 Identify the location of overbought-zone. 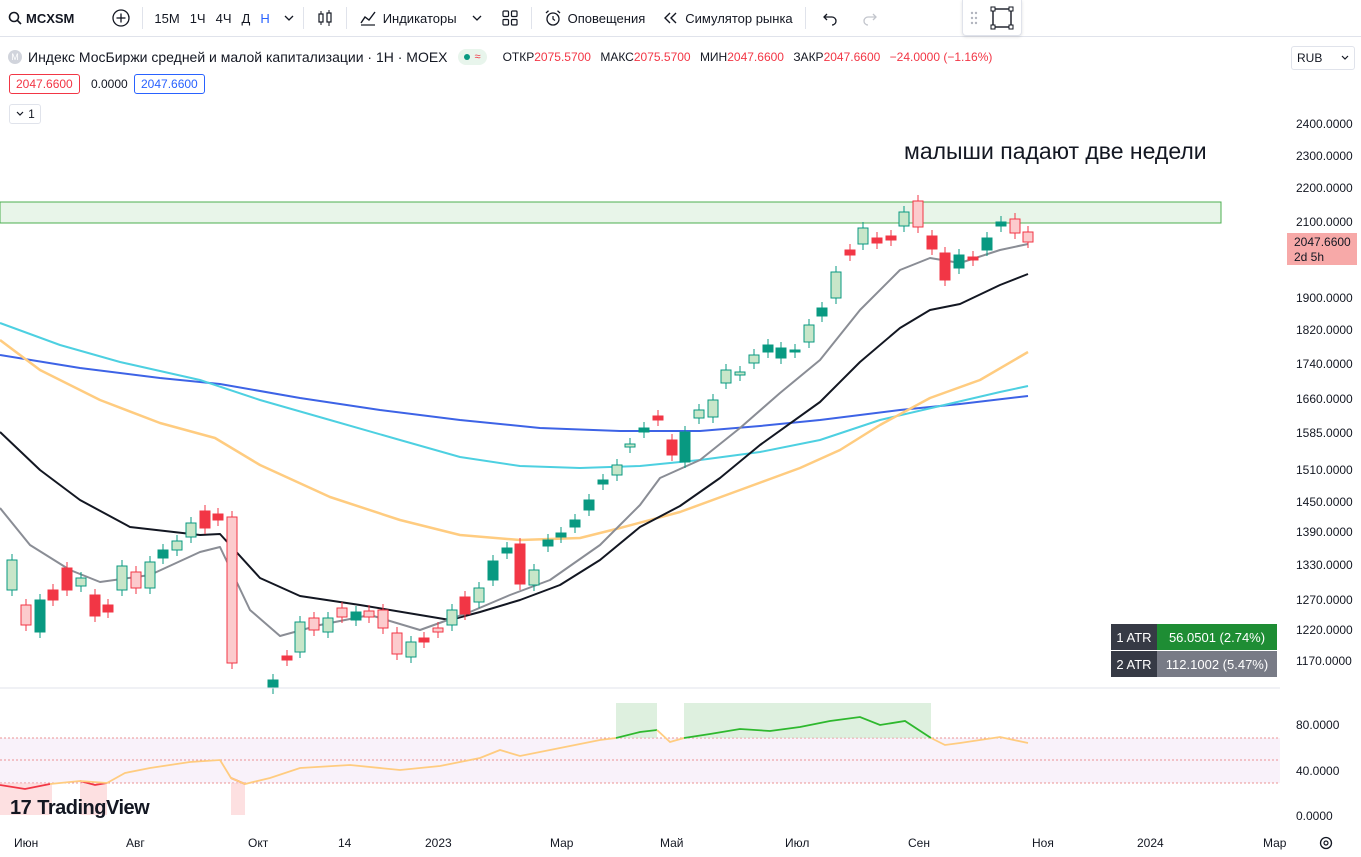
(636, 720).